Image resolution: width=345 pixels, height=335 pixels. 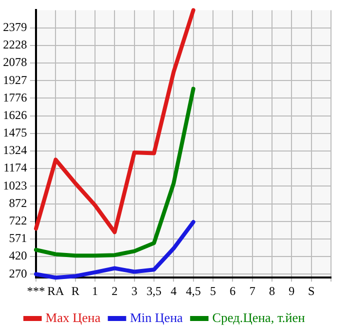 What do you see at coordinates (213, 291) in the screenshot?
I see `x-tick-label: 5` at bounding box center [213, 291].